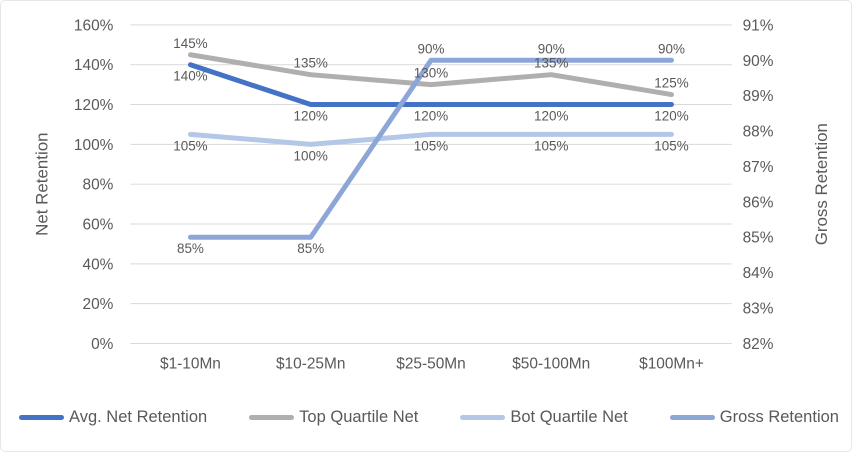 The image size is (852, 452). Describe the element at coordinates (758, 238) in the screenshot. I see `right-axis-tick-label: 85%` at that location.